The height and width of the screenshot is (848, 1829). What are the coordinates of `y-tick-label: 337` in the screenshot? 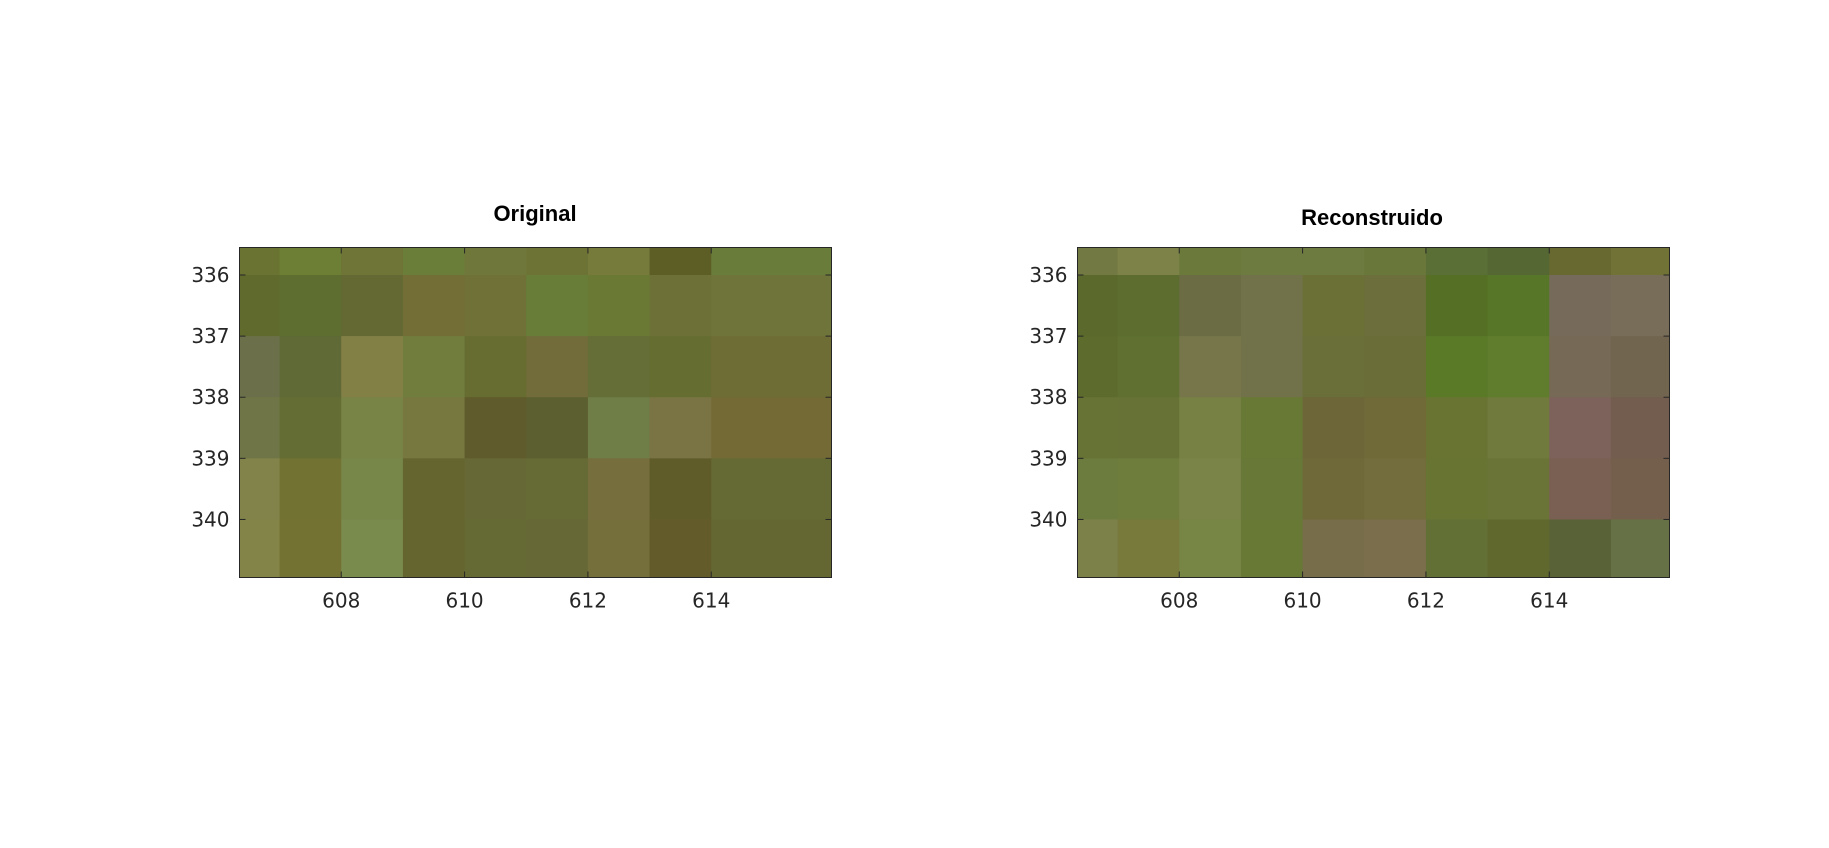 It's located at (210, 336).